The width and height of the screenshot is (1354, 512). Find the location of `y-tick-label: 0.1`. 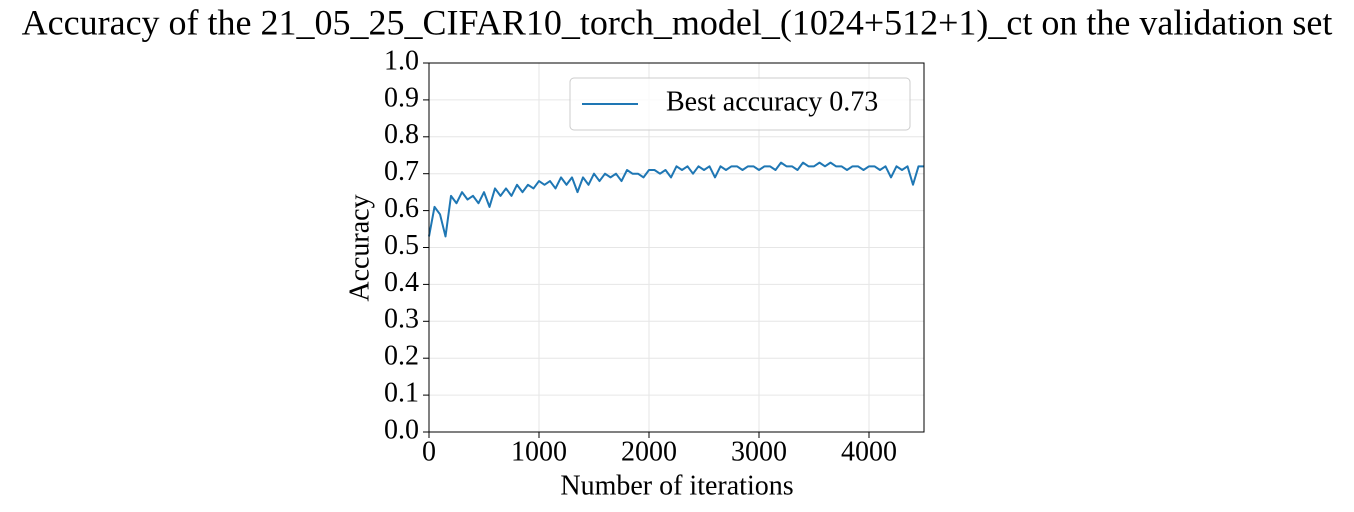

y-tick-label: 0.1 is located at coordinates (401, 393).